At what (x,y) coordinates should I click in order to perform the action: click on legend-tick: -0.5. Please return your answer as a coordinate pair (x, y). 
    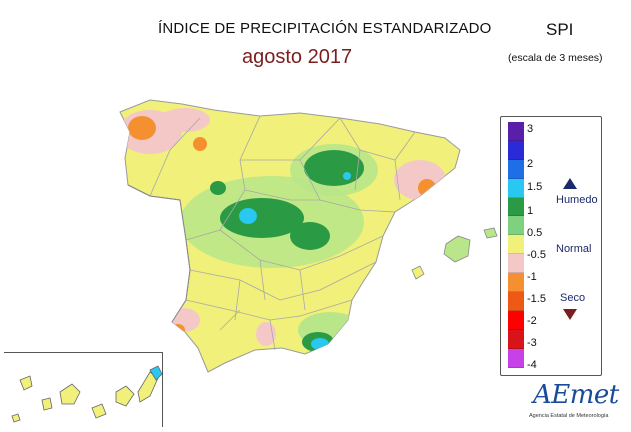
    Looking at the image, I should click on (536, 255).